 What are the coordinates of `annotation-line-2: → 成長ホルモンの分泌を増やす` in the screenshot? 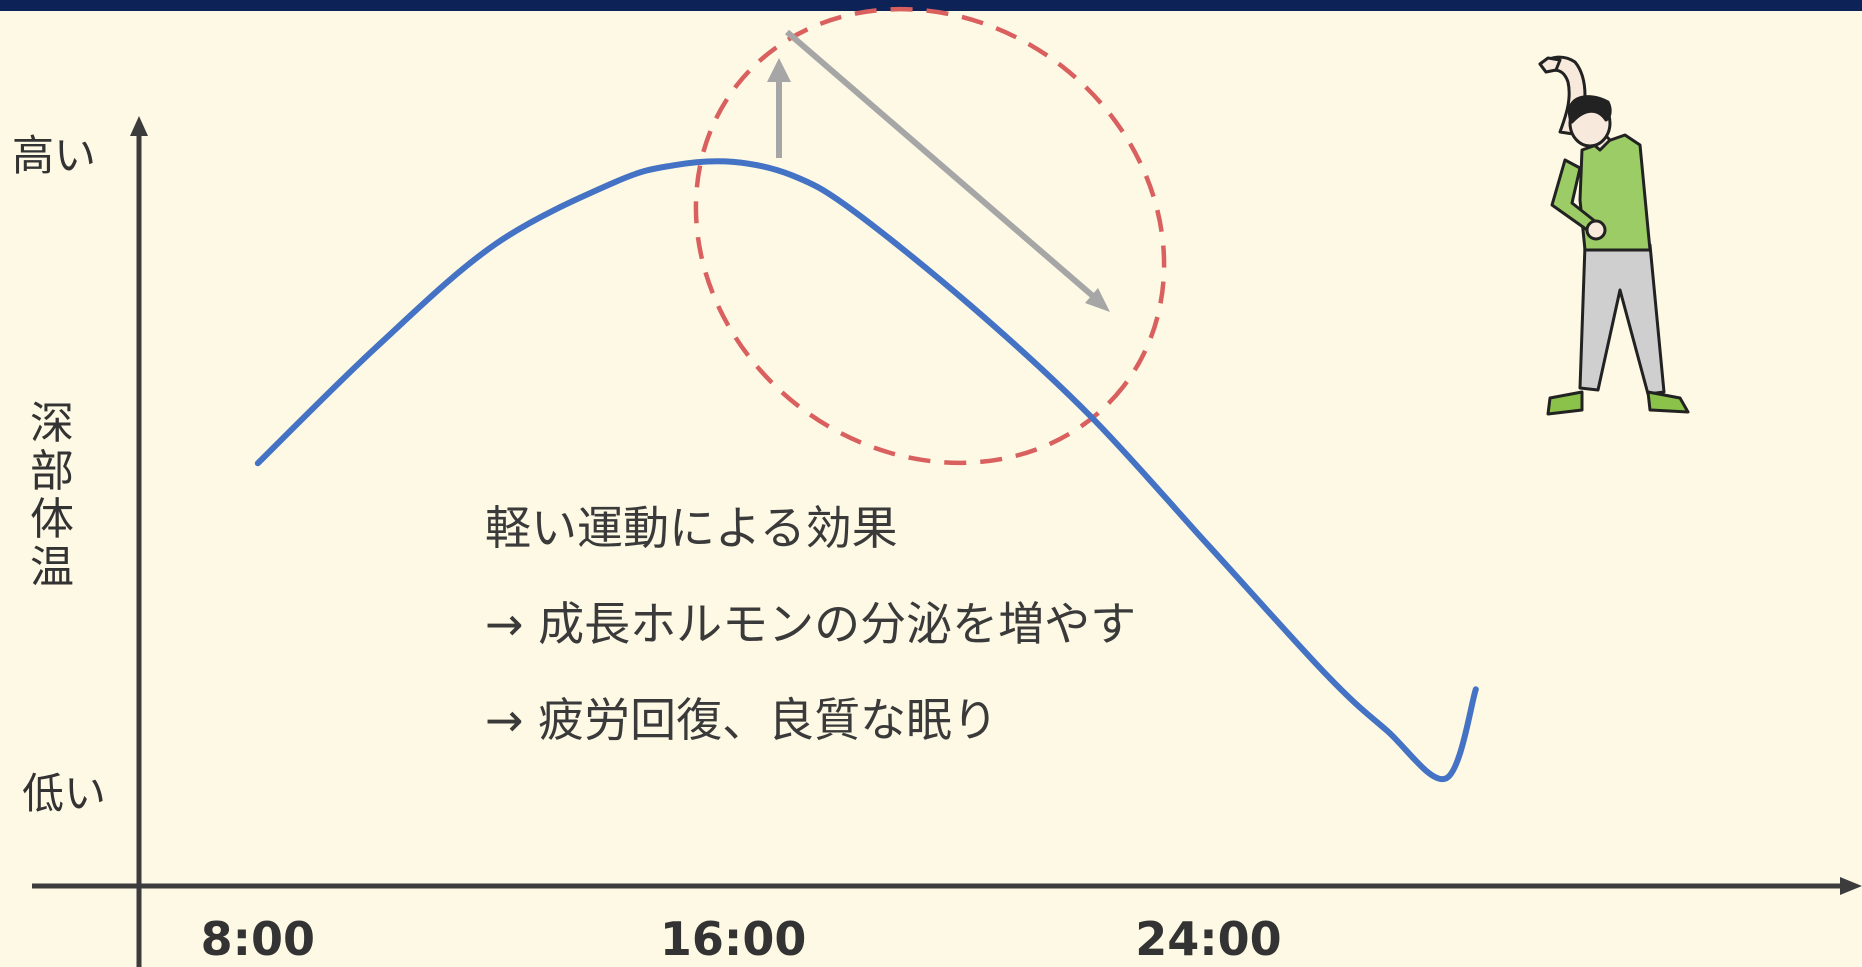 It's located at (811, 624).